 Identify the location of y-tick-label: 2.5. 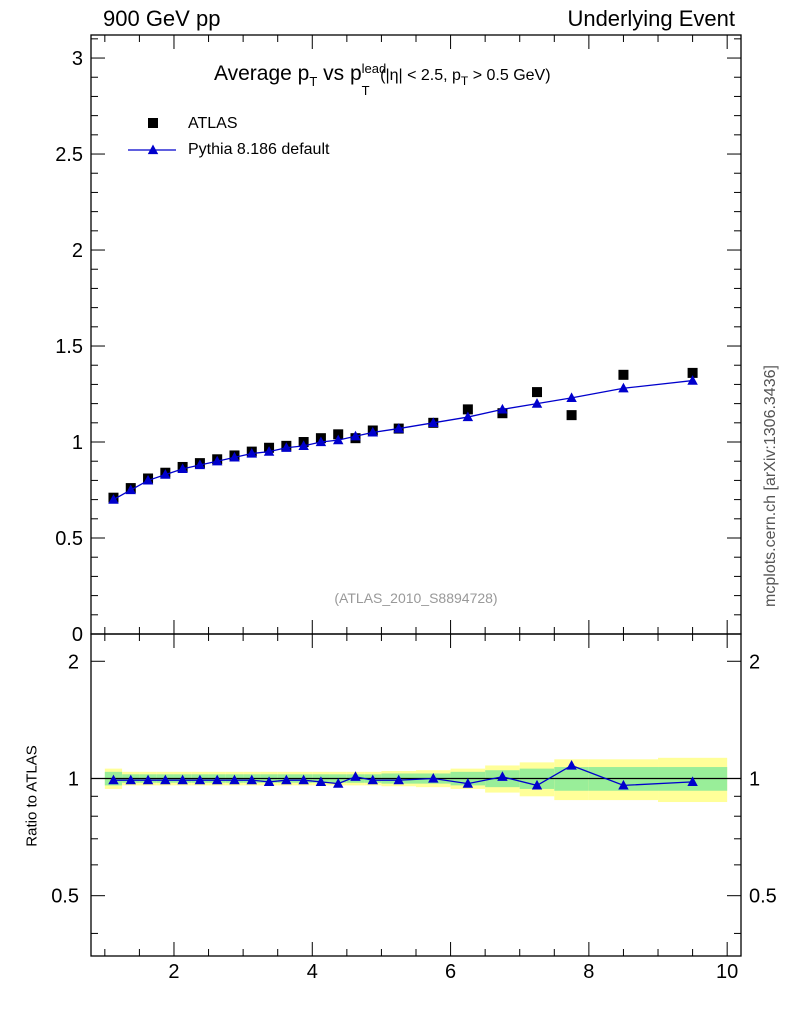
(69, 155).